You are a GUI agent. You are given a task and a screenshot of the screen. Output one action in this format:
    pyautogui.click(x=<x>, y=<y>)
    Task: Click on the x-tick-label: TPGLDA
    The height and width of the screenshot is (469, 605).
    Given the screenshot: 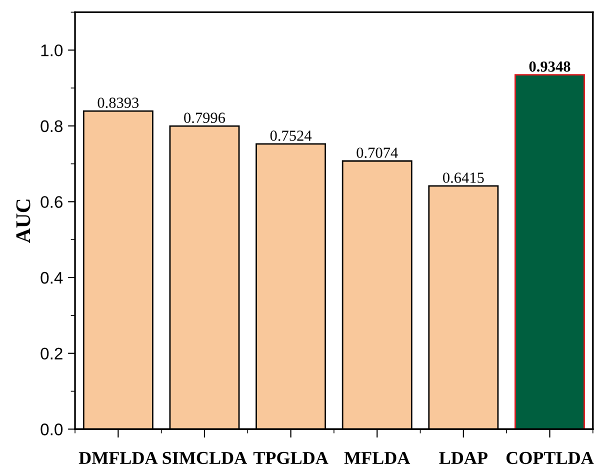 What is the action you would take?
    pyautogui.click(x=290, y=458)
    